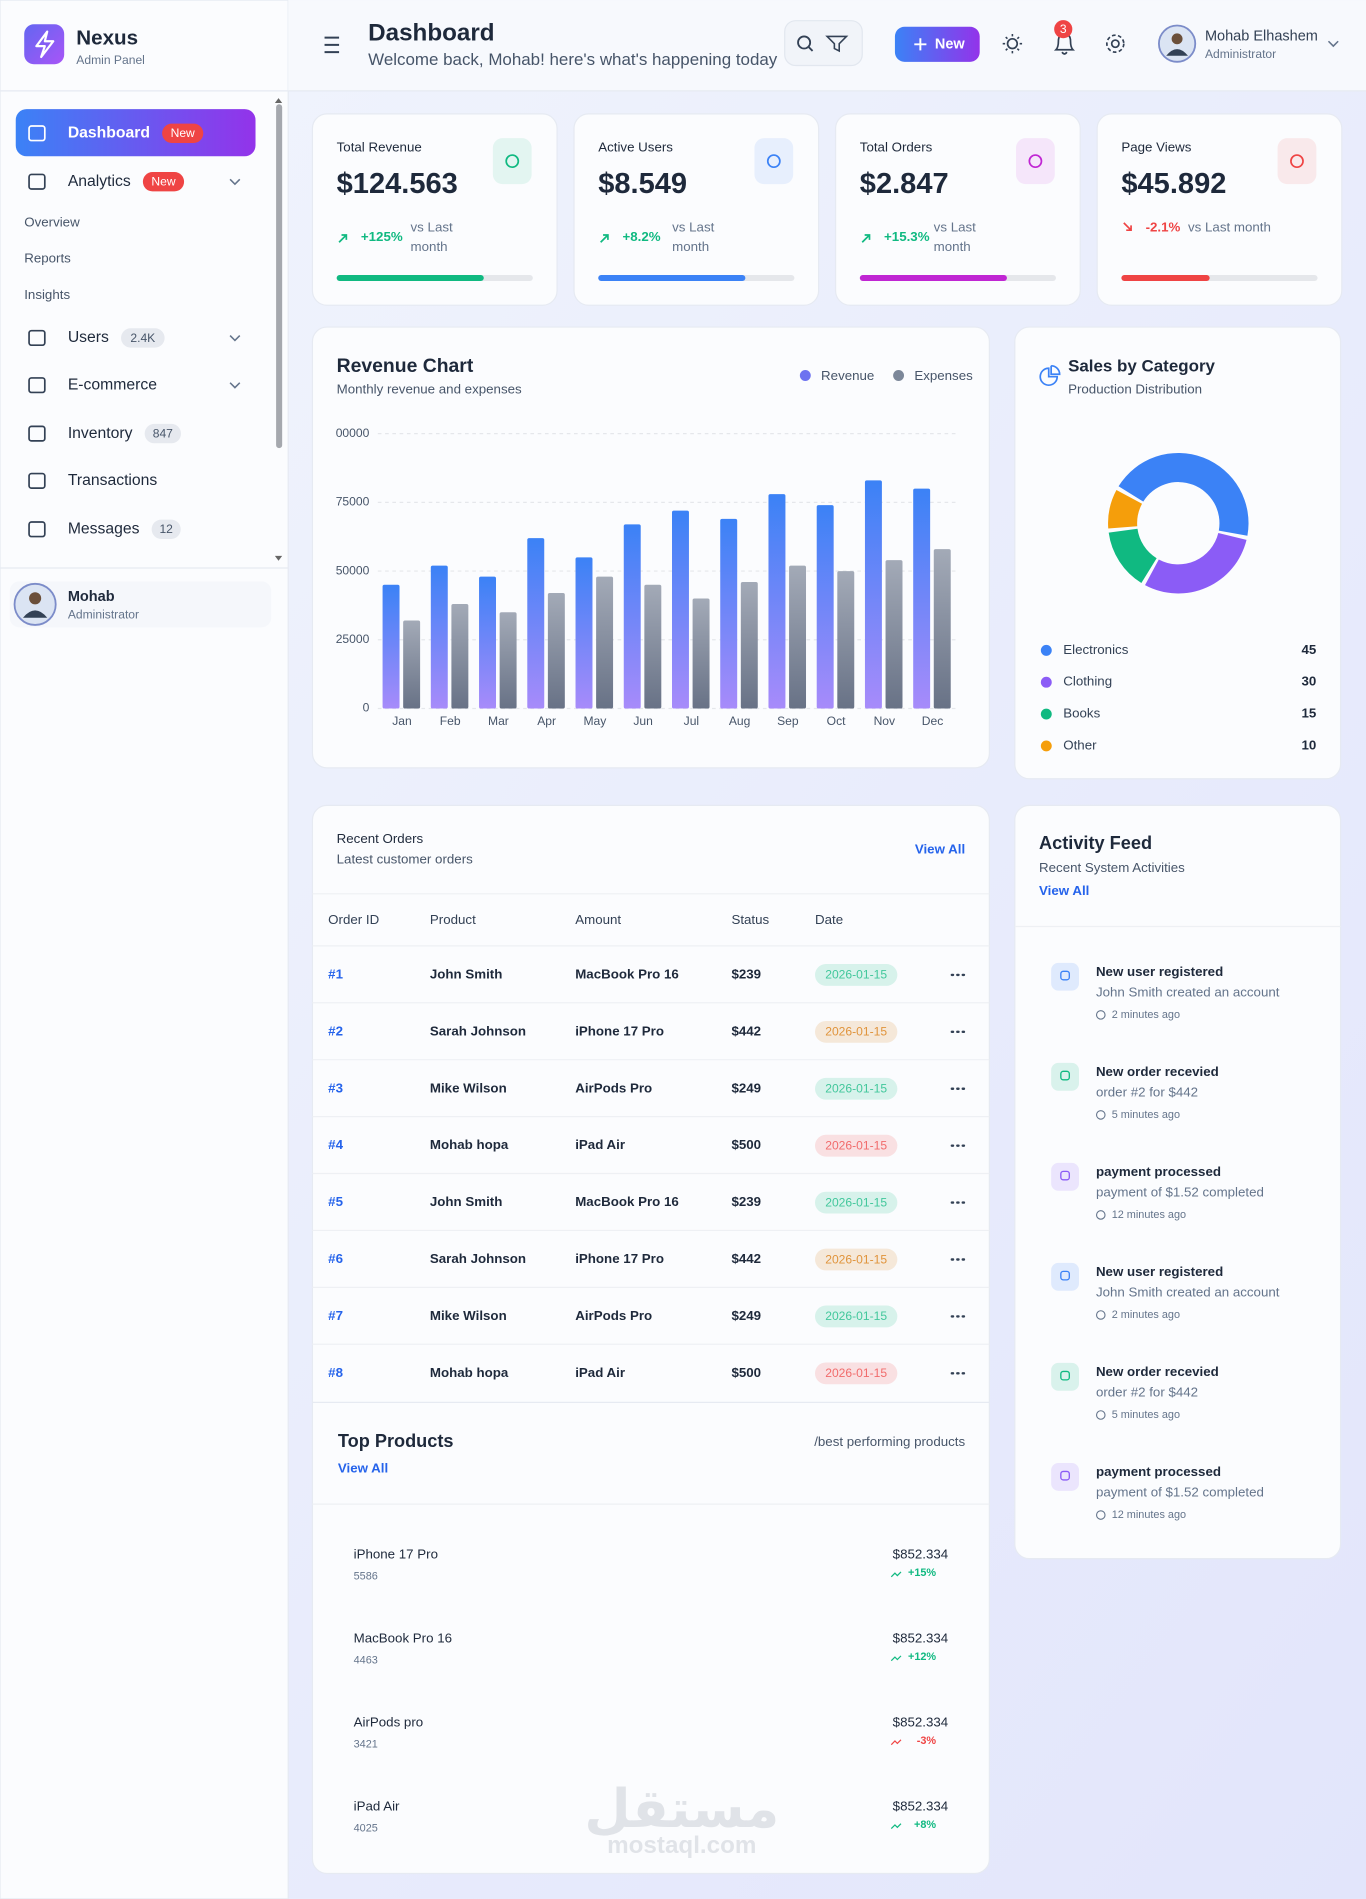 This screenshot has width=1366, height=1899. Describe the element at coordinates (1149, 1515) in the screenshot. I see `activity-item-time: 12 minutes ago` at that location.